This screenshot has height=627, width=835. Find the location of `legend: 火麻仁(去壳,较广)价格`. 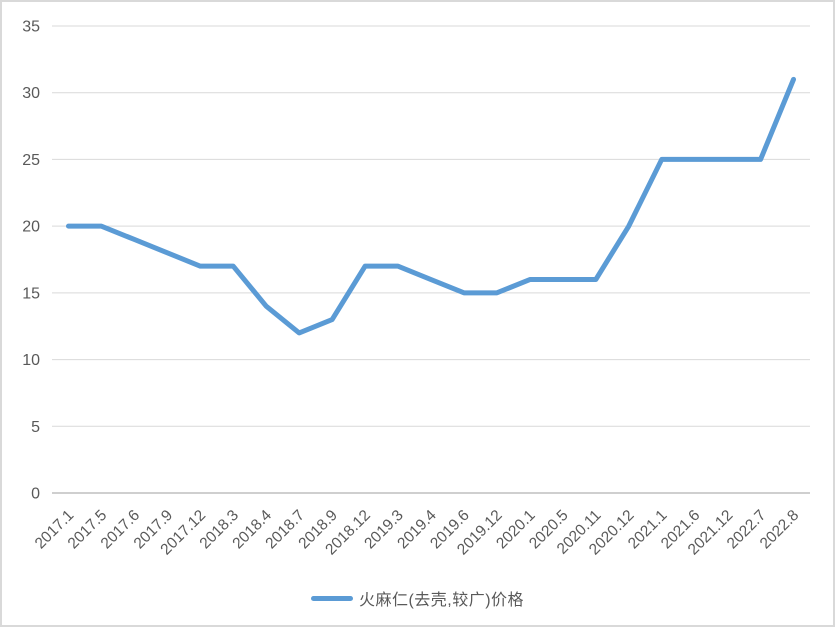

legend: 火麻仁(去壳,较广)价格 is located at coordinates (417, 598).